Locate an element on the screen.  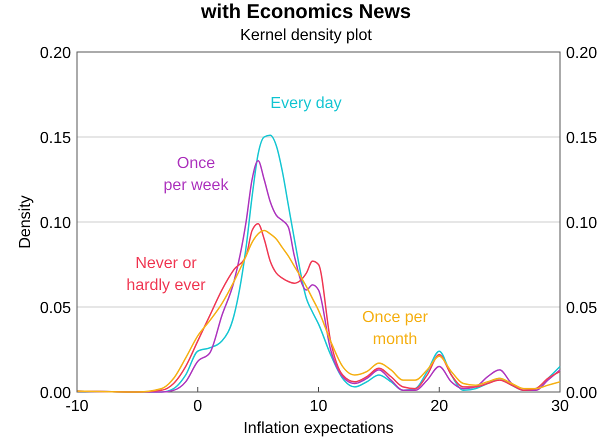
chart-title: with Economics News is located at coordinates (306, 12).